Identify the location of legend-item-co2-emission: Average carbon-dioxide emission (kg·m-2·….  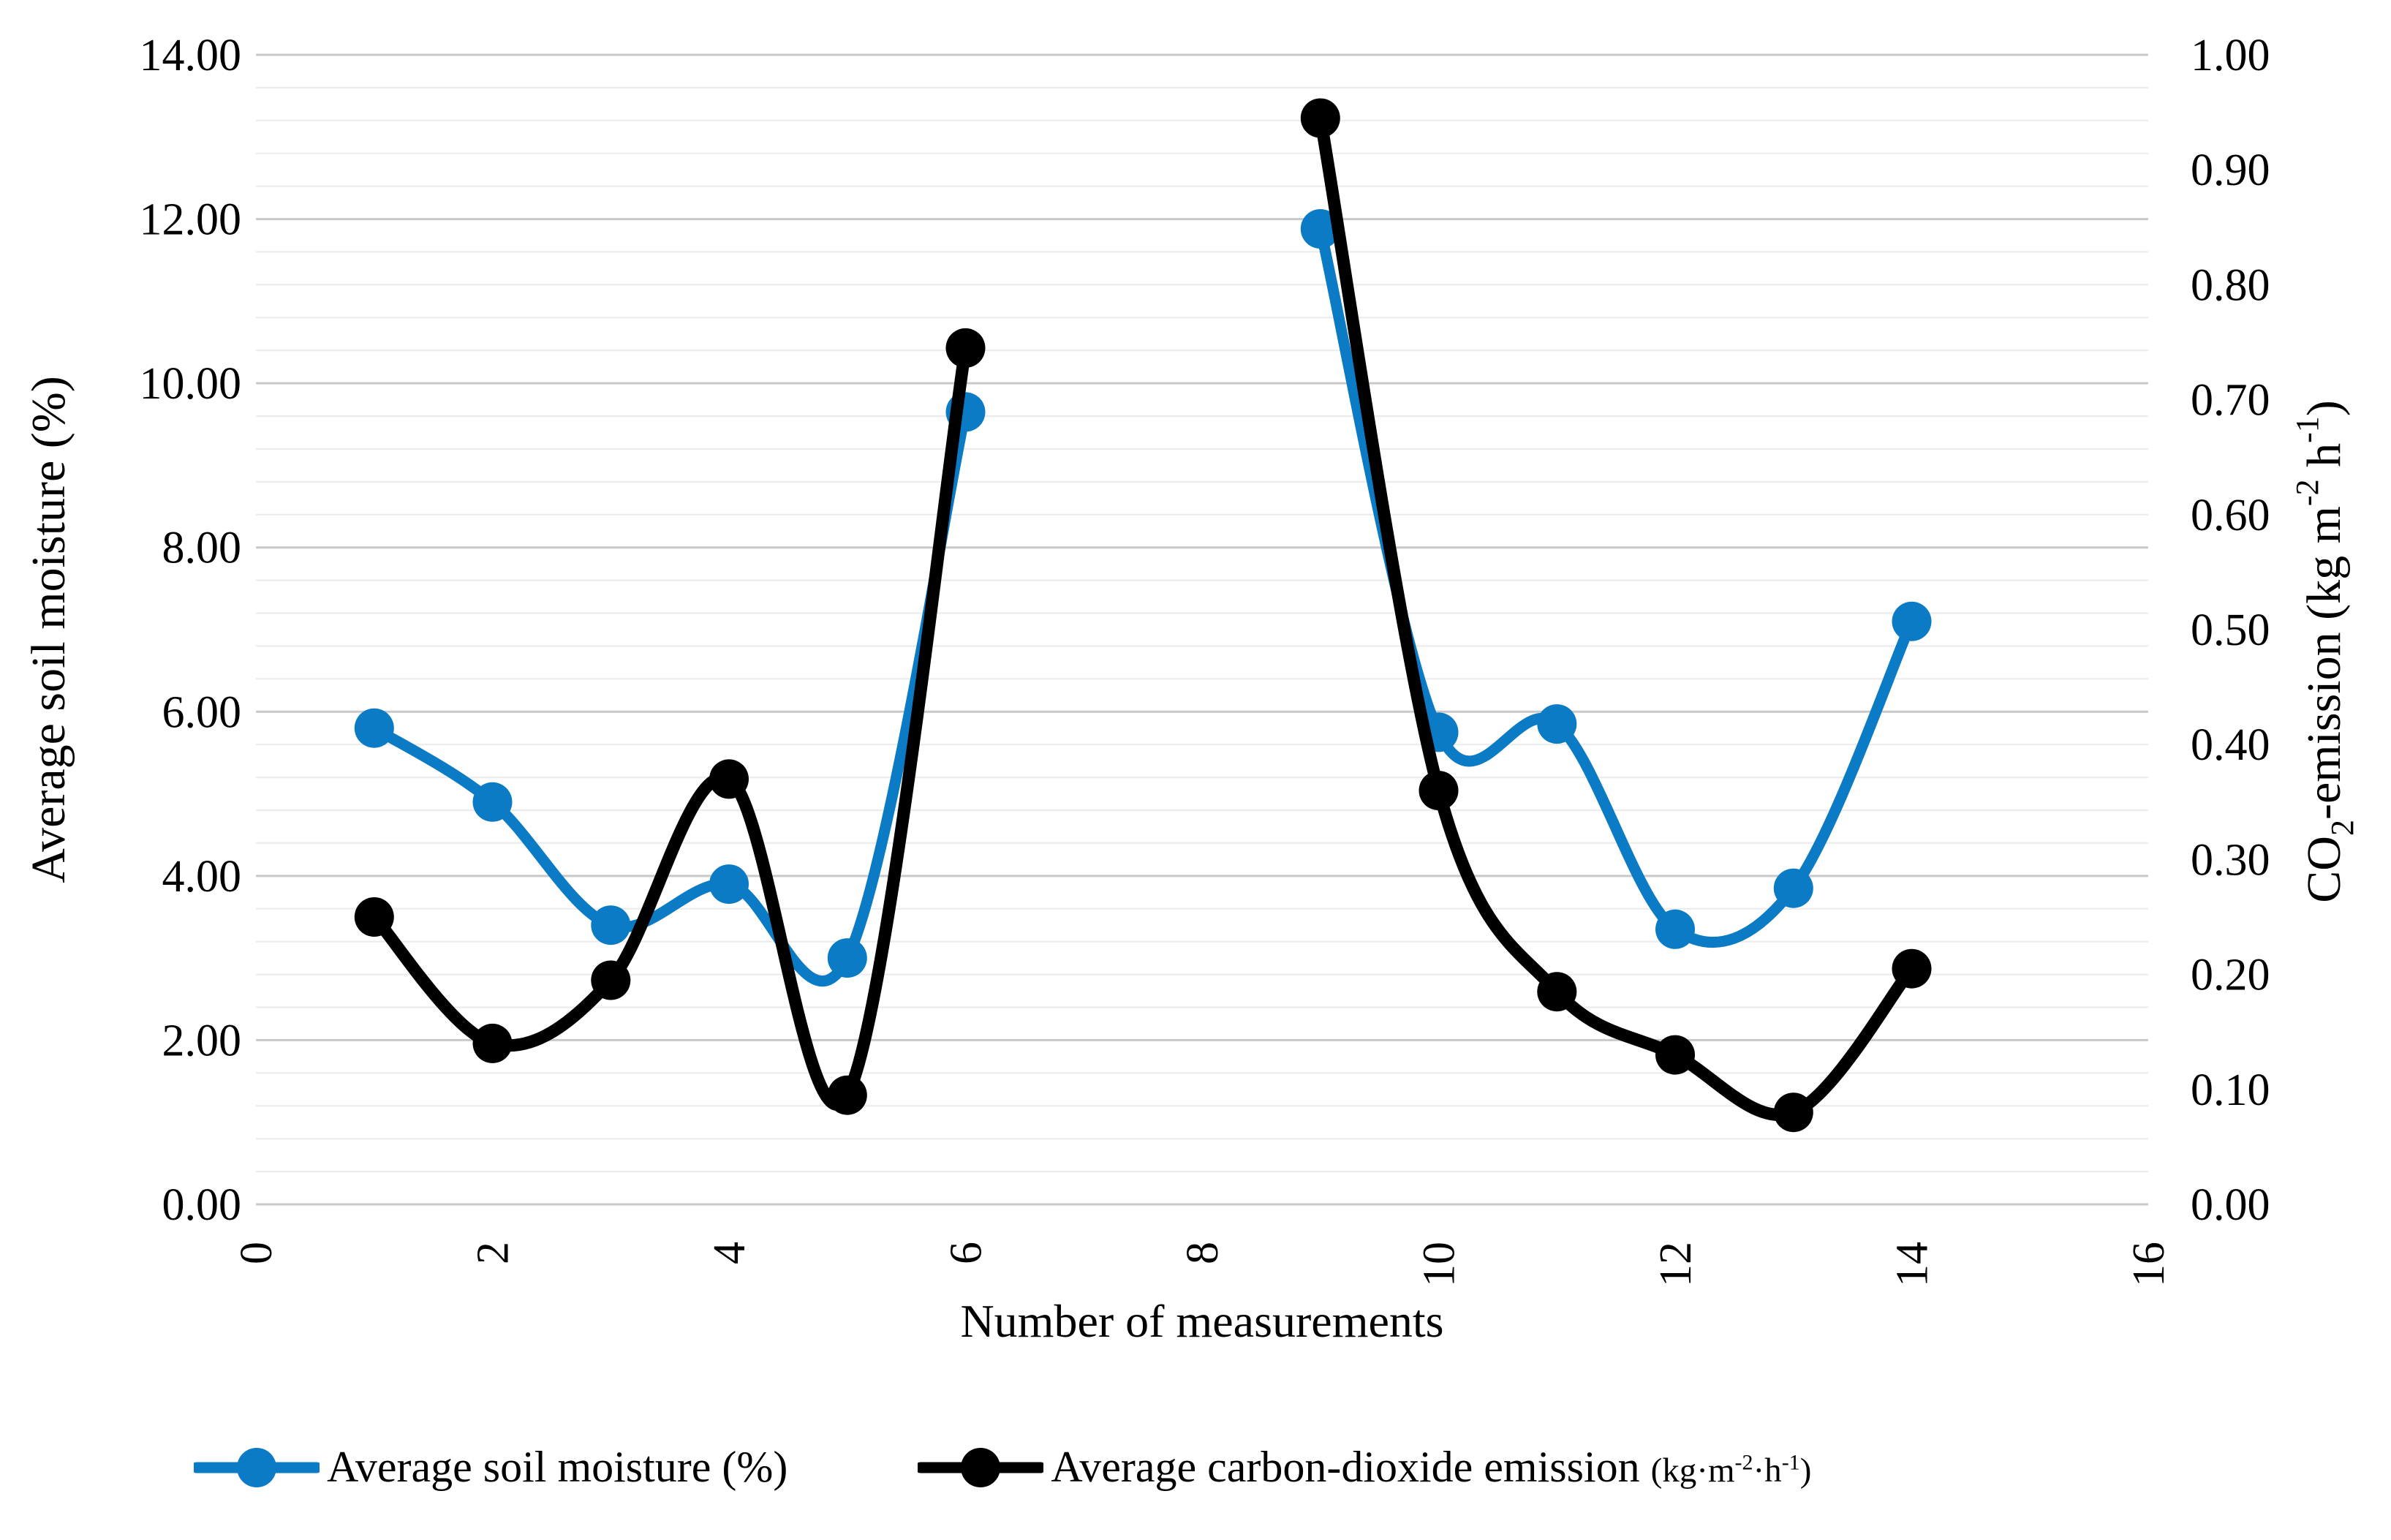
(1364, 1467).